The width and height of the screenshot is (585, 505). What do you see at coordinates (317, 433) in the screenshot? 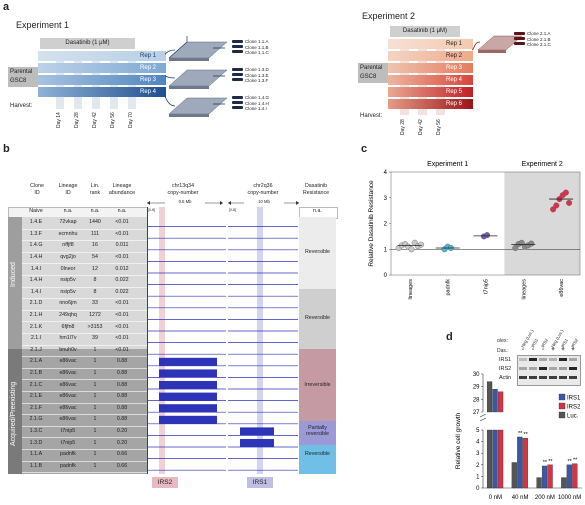
I see `resistance-block` at bounding box center [317, 433].